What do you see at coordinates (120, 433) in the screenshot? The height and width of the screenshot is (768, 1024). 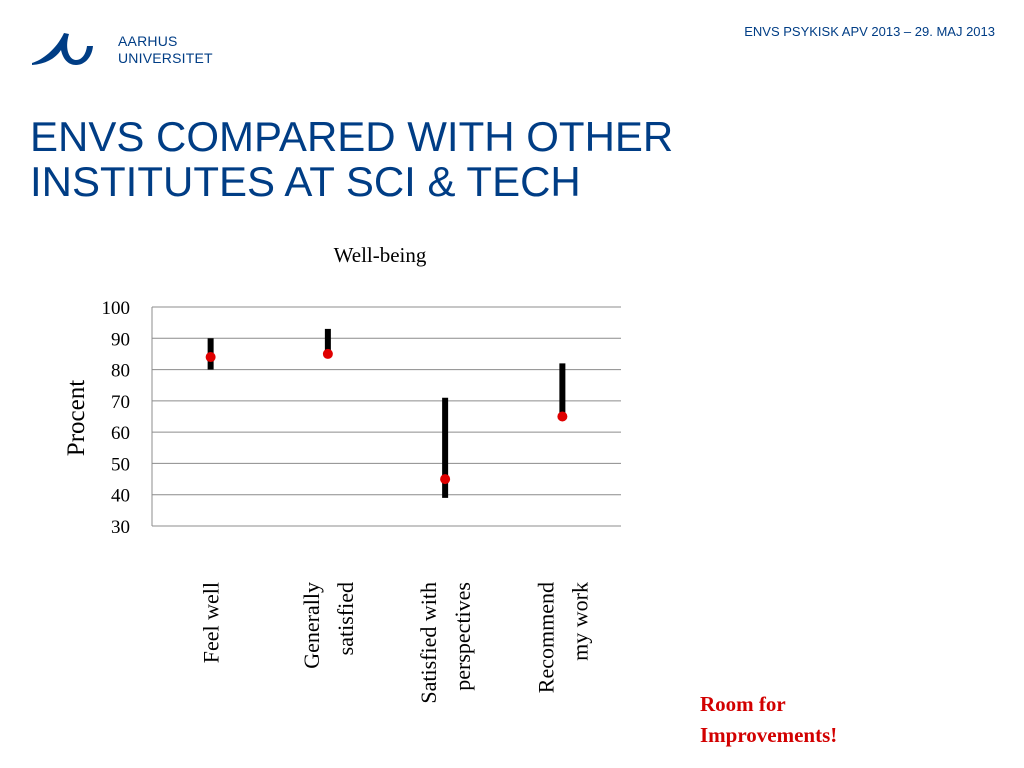 I see `y-tick-label: 60` at bounding box center [120, 433].